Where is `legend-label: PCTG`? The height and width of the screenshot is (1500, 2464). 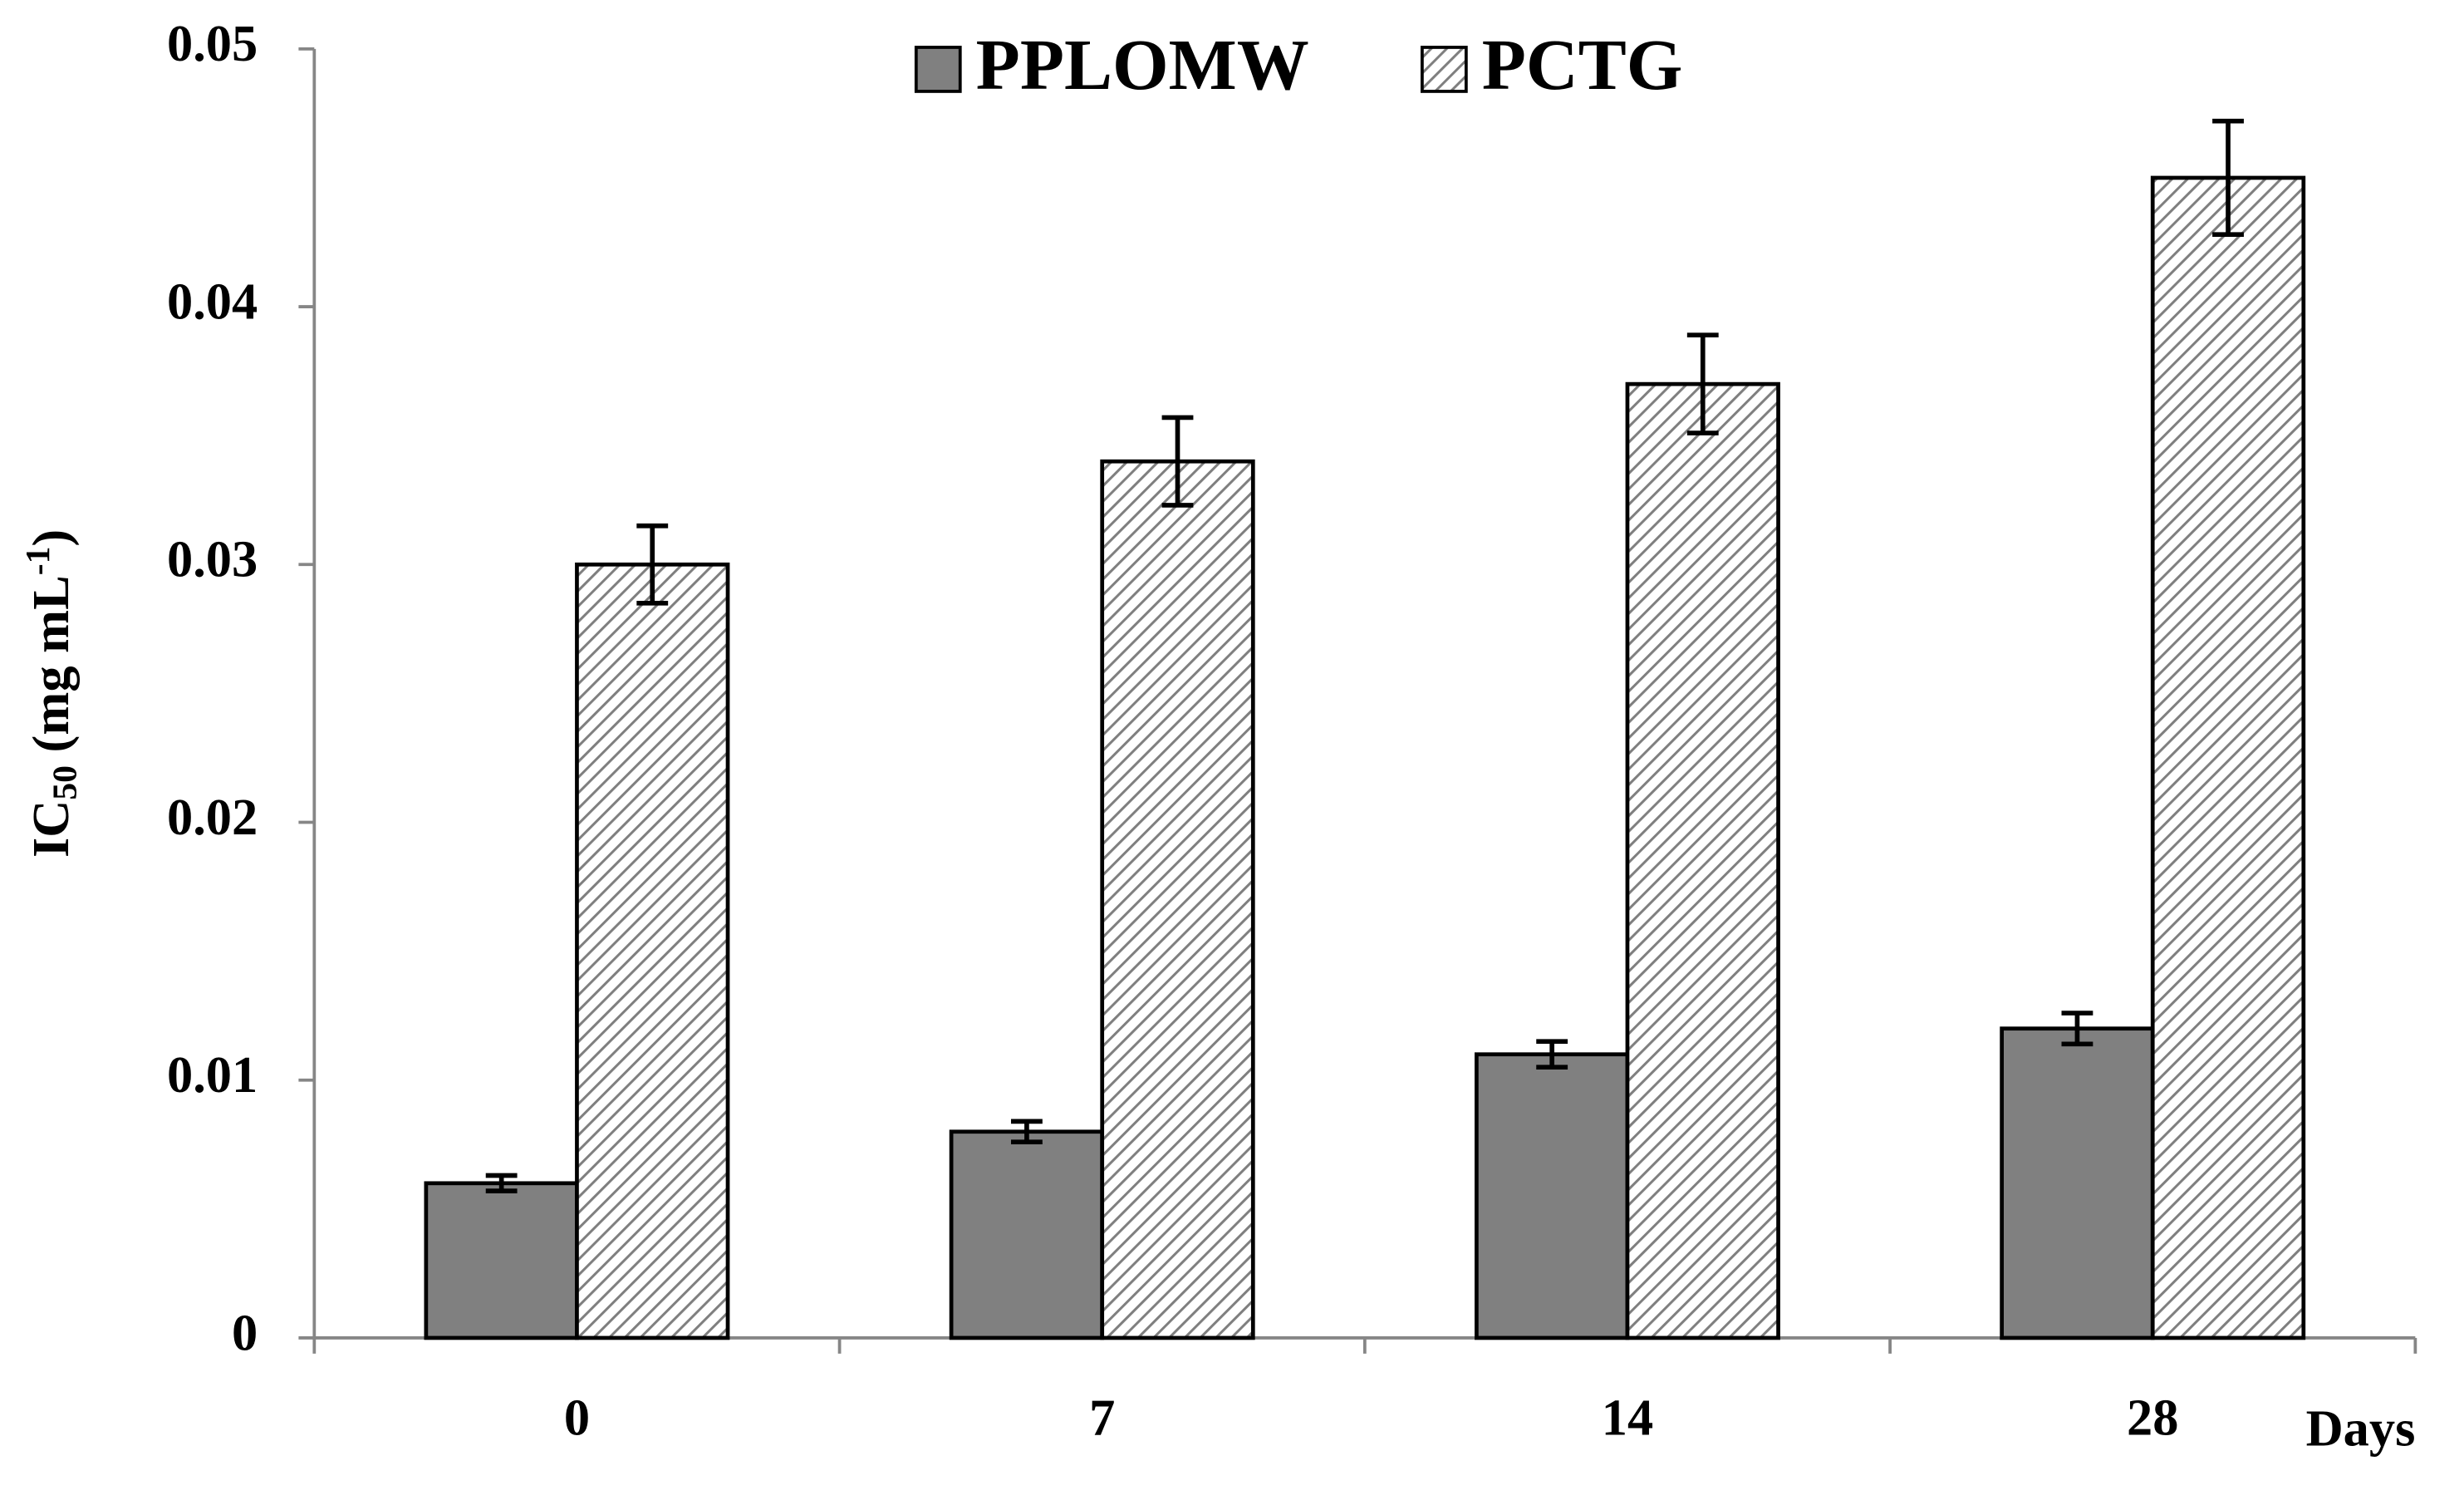
legend-label: PCTG is located at coordinates (1582, 64).